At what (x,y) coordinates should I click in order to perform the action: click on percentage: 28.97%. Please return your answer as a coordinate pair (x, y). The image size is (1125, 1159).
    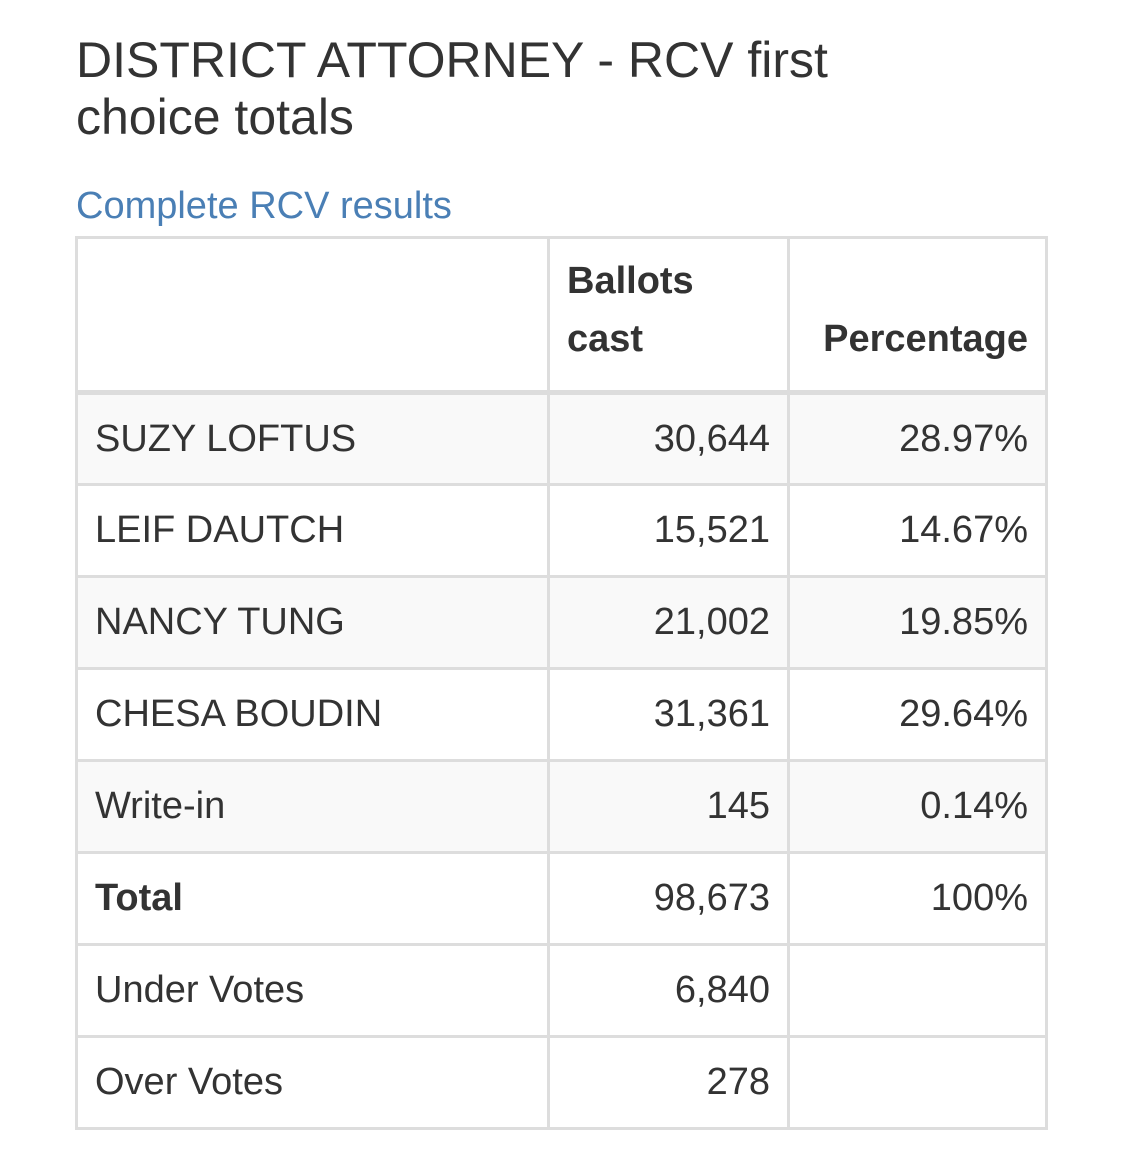
    Looking at the image, I should click on (917, 438).